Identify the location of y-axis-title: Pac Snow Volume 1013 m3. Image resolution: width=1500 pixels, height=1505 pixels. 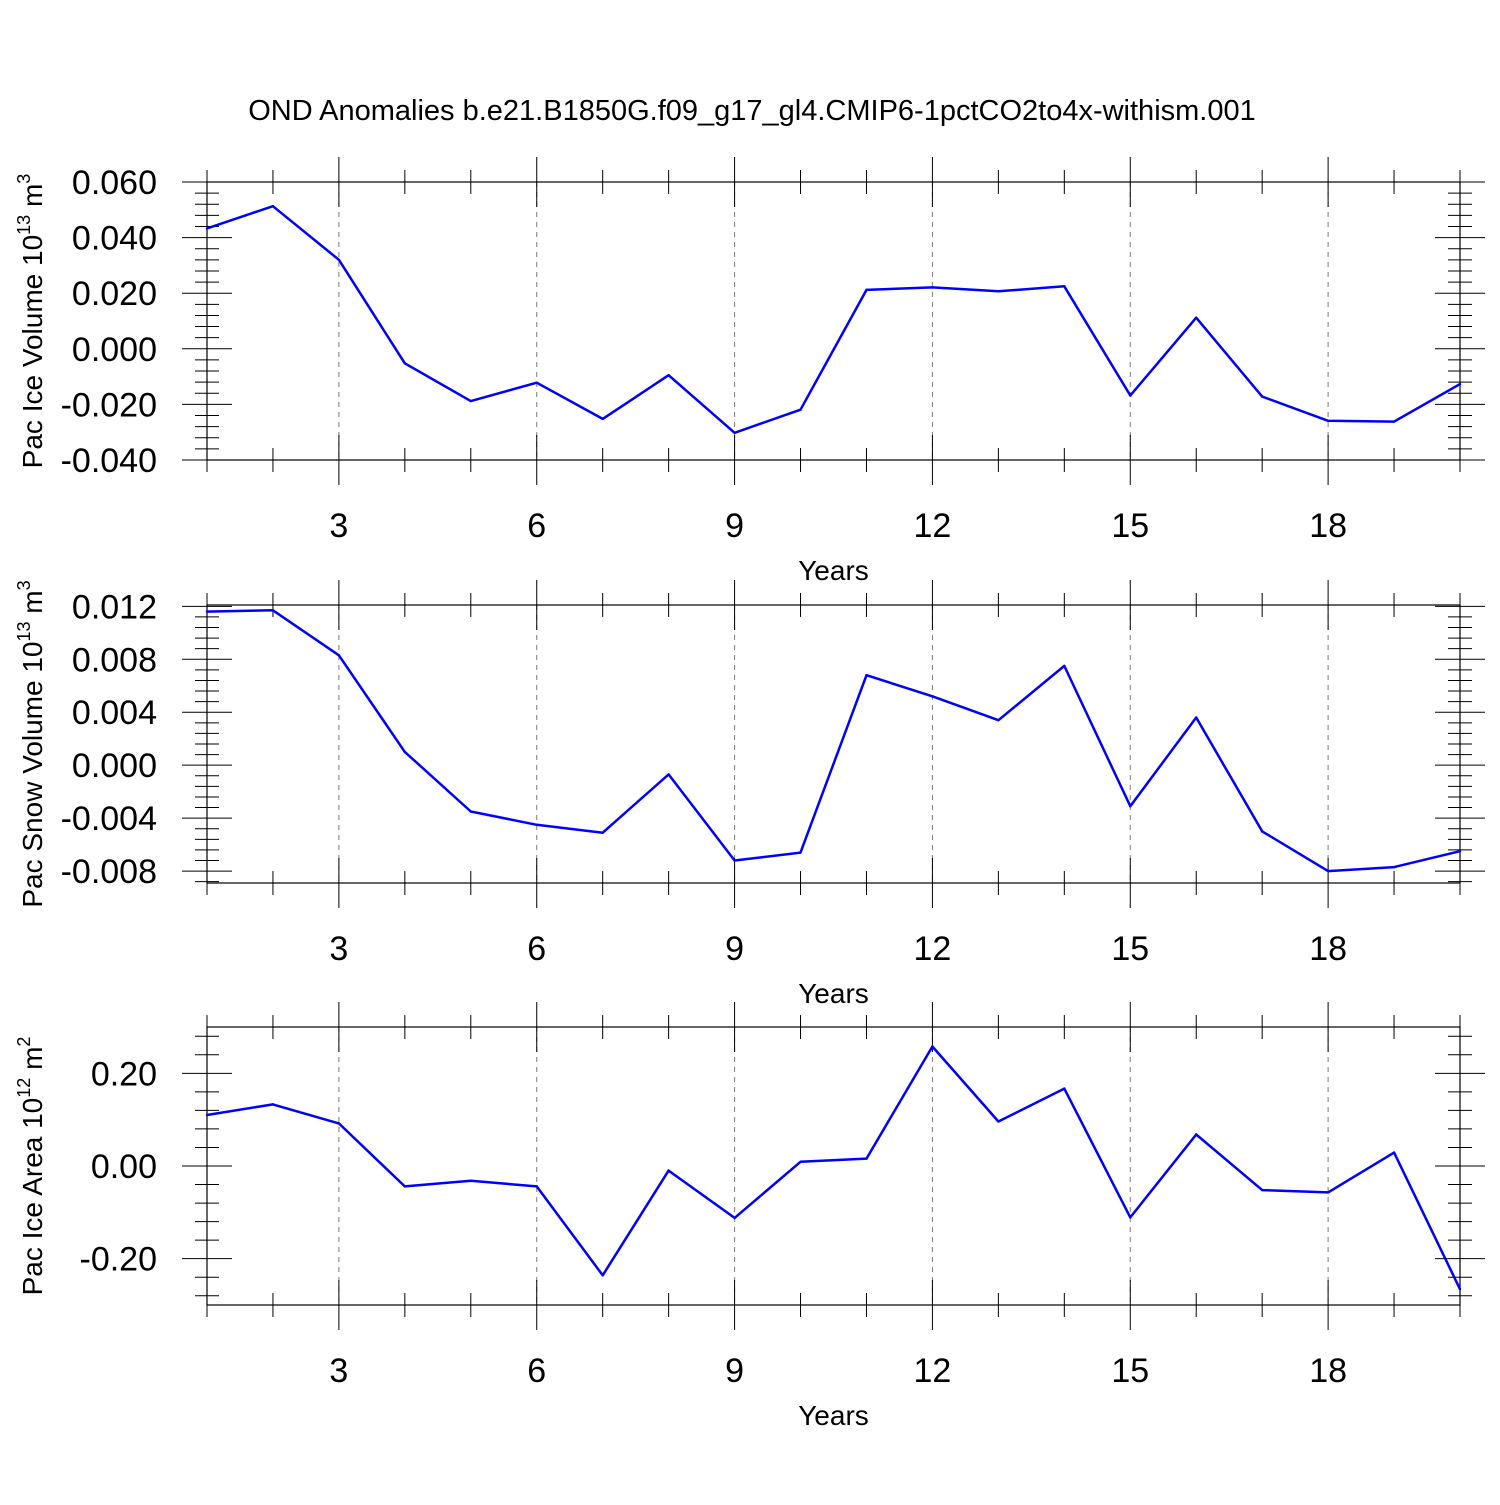
(31, 743).